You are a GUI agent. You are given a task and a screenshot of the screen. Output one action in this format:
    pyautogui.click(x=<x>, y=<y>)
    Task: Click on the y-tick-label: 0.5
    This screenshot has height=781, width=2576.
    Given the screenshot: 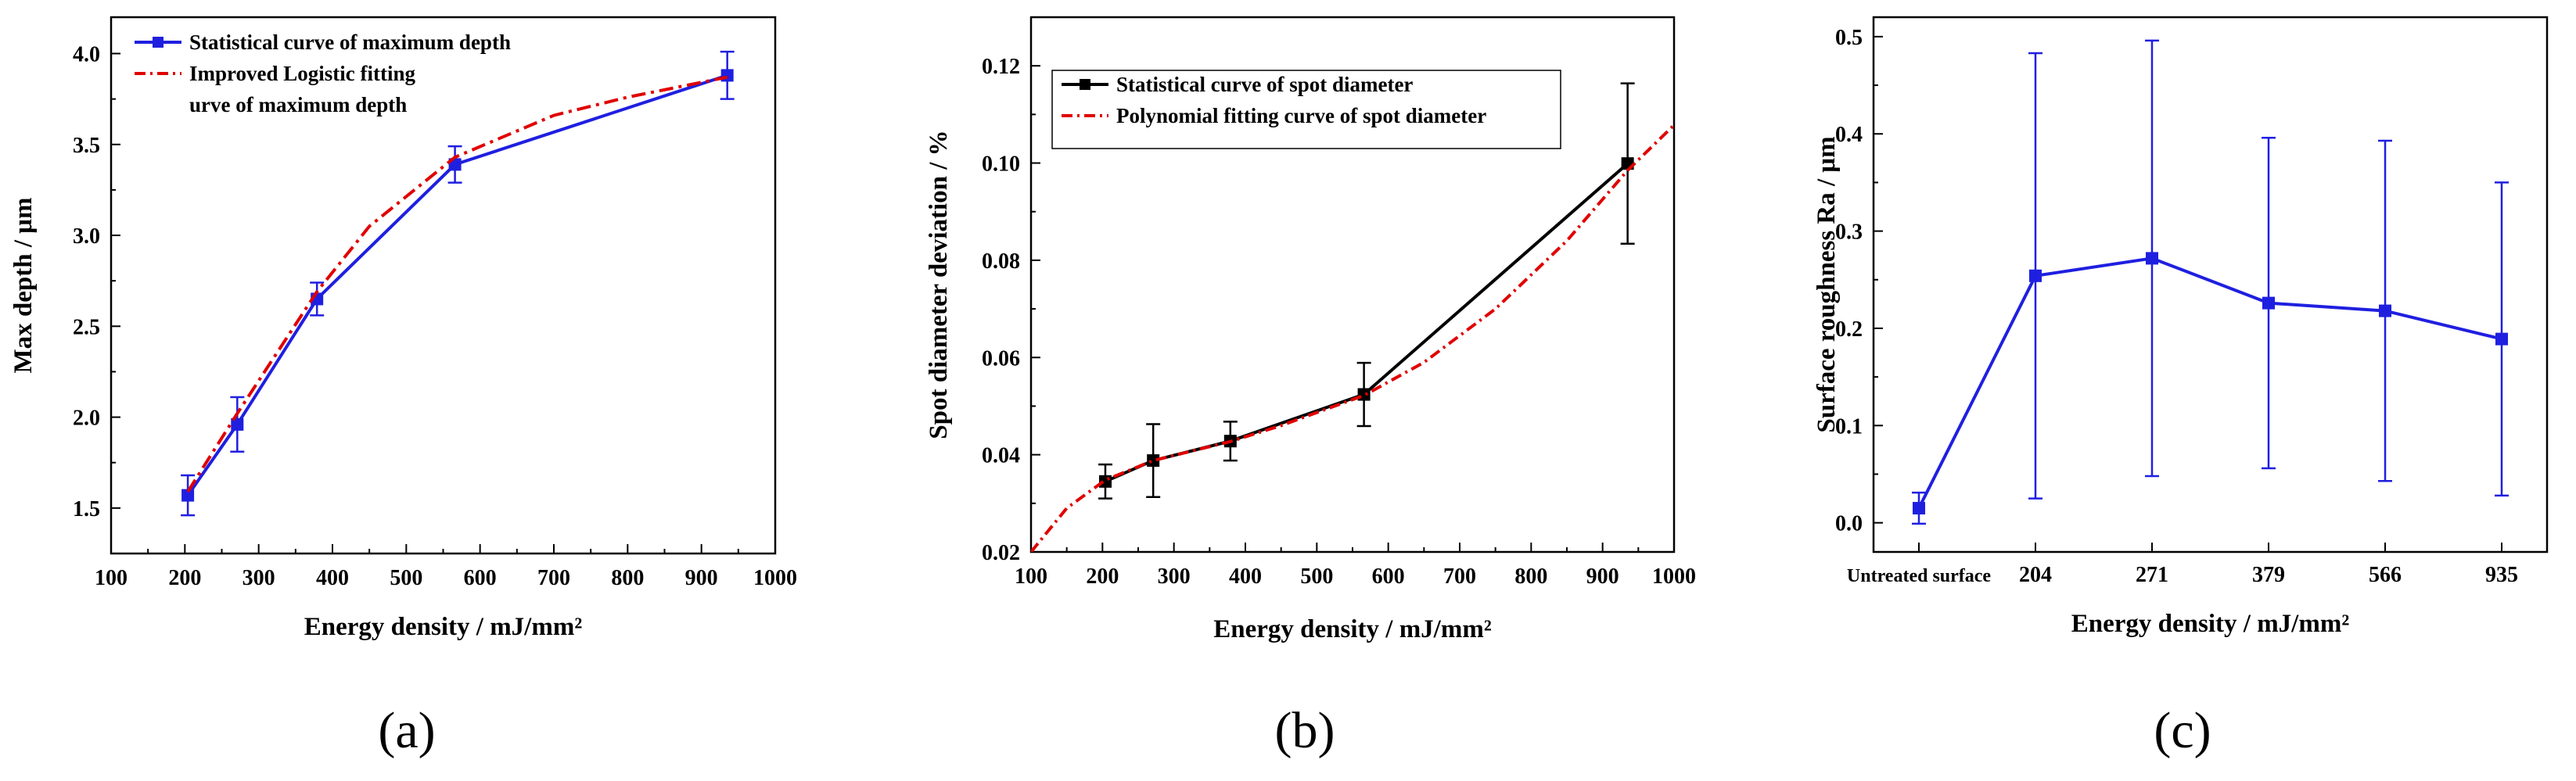 What is the action you would take?
    pyautogui.click(x=1849, y=38)
    